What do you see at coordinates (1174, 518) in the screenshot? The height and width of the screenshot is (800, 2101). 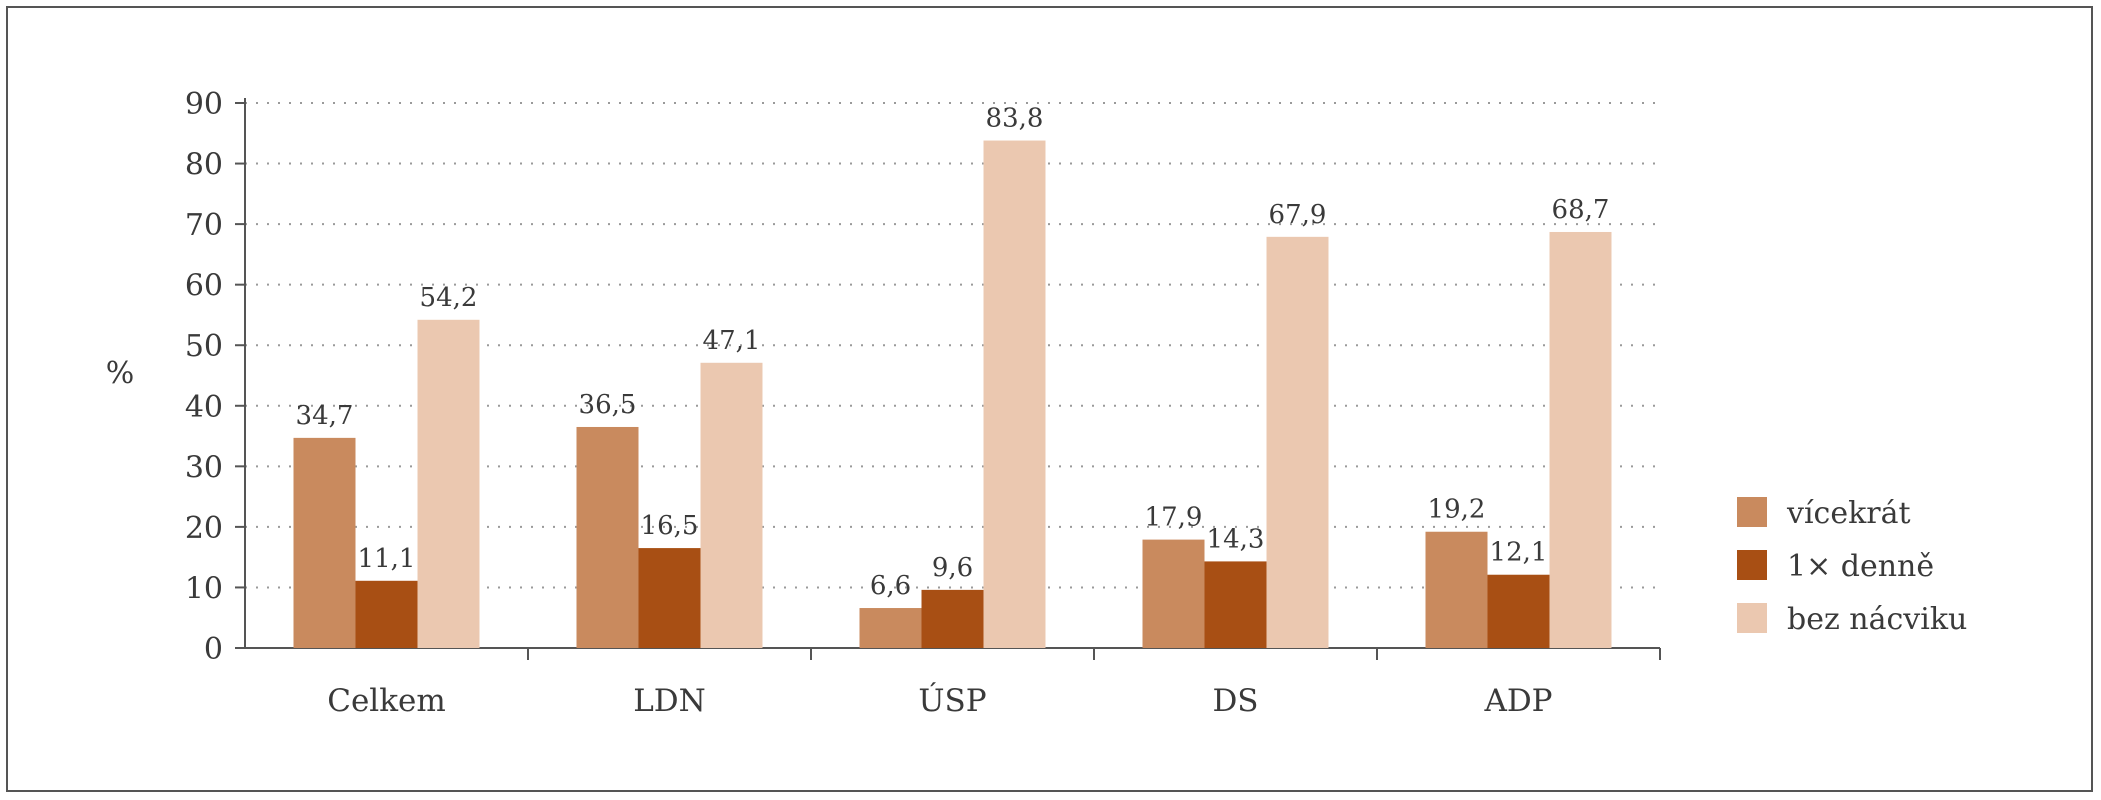 I see `data-label: 17,9` at bounding box center [1174, 518].